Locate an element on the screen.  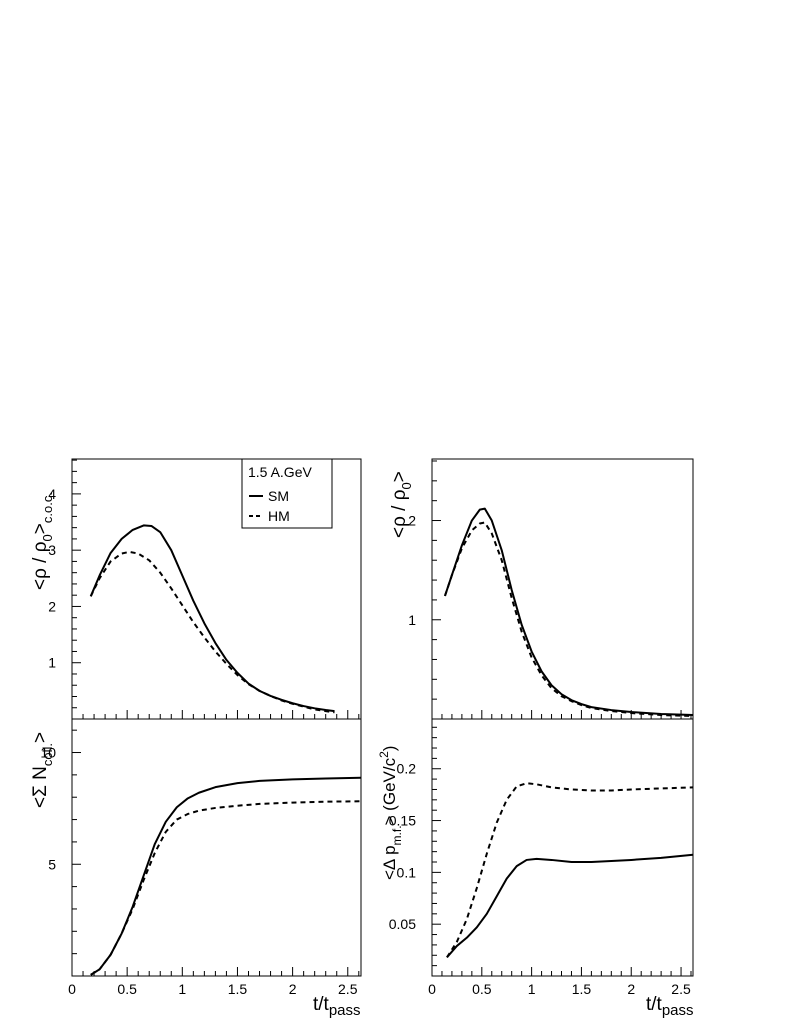
plot-frame-bottom-right is located at coordinates (562, 847).